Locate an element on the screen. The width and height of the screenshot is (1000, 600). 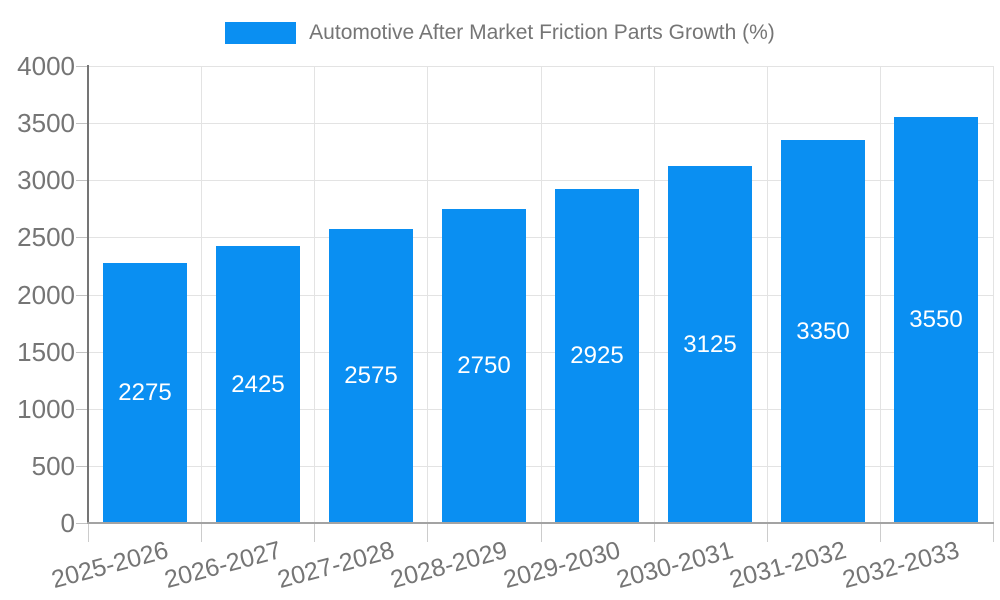
bar: 2925 is located at coordinates (597, 356).